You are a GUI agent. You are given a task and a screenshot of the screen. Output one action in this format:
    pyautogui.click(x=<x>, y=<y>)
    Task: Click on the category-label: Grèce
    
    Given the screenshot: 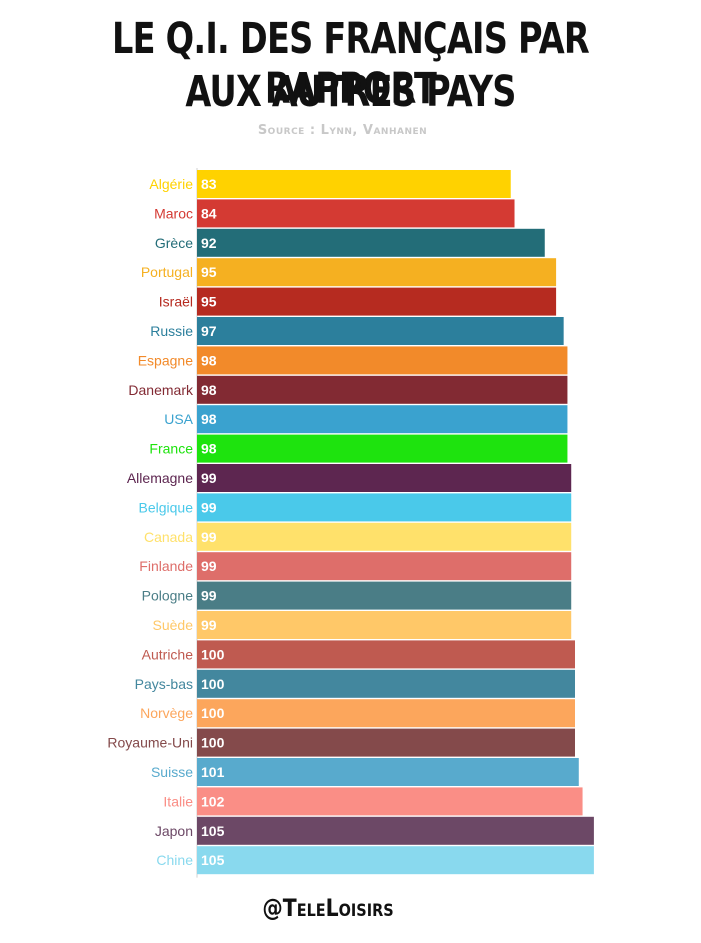 What is the action you would take?
    pyautogui.click(x=174, y=243)
    